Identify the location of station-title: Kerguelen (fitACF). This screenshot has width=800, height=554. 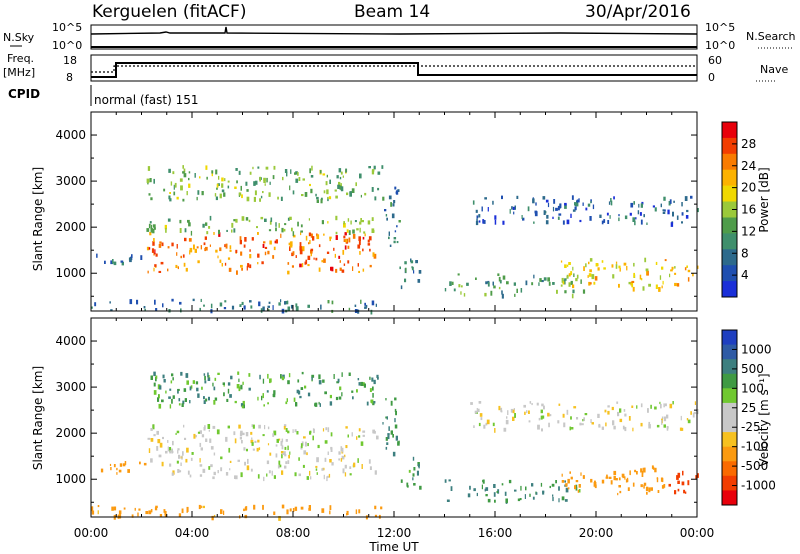
(169, 12).